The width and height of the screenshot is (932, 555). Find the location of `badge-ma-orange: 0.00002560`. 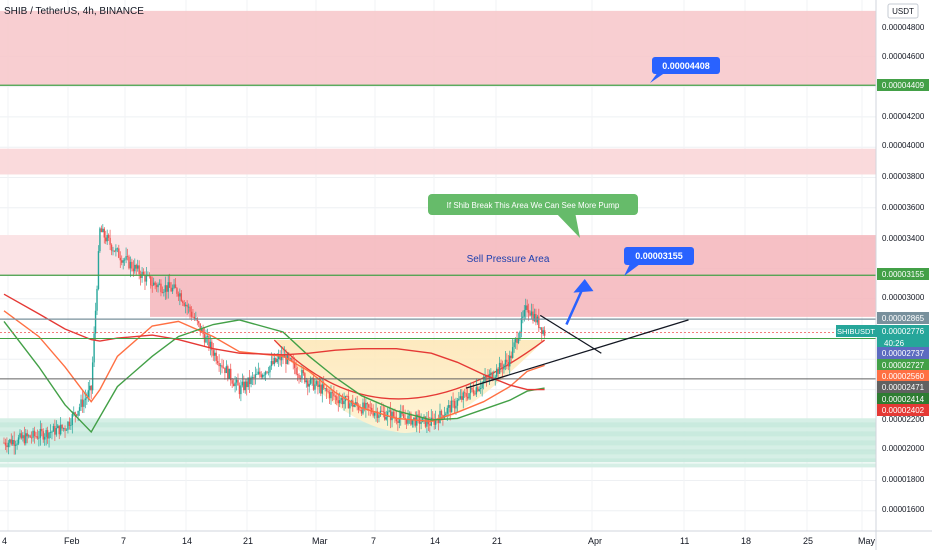

badge-ma-orange: 0.00002560 is located at coordinates (903, 376).